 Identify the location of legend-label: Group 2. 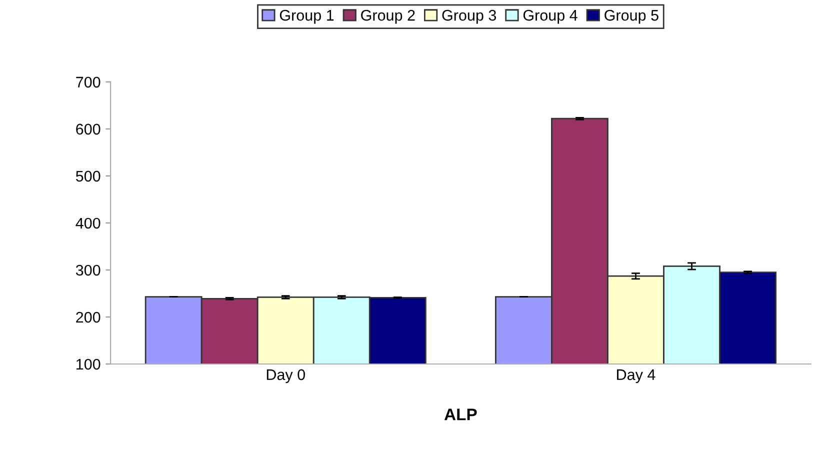
(388, 17).